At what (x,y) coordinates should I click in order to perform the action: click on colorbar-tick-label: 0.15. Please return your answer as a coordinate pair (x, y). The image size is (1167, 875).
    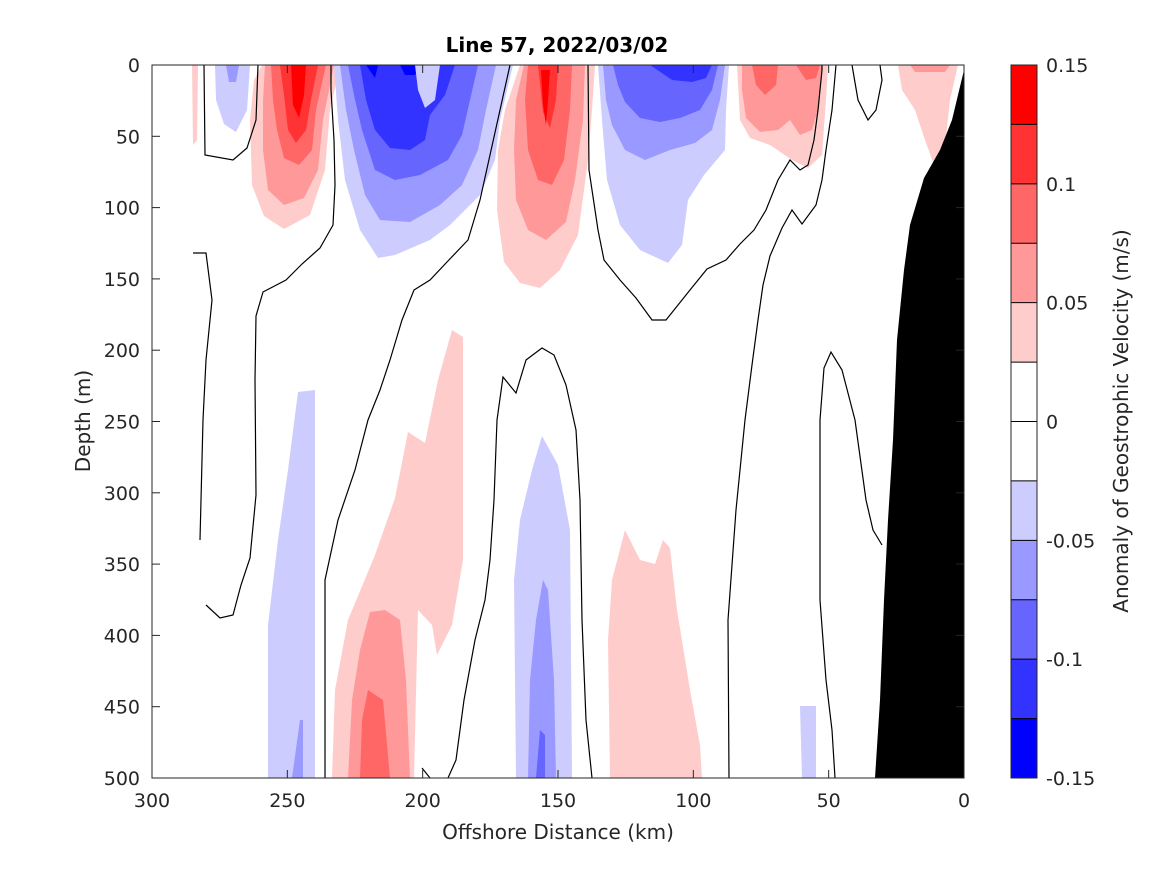
    Looking at the image, I should click on (1067, 66).